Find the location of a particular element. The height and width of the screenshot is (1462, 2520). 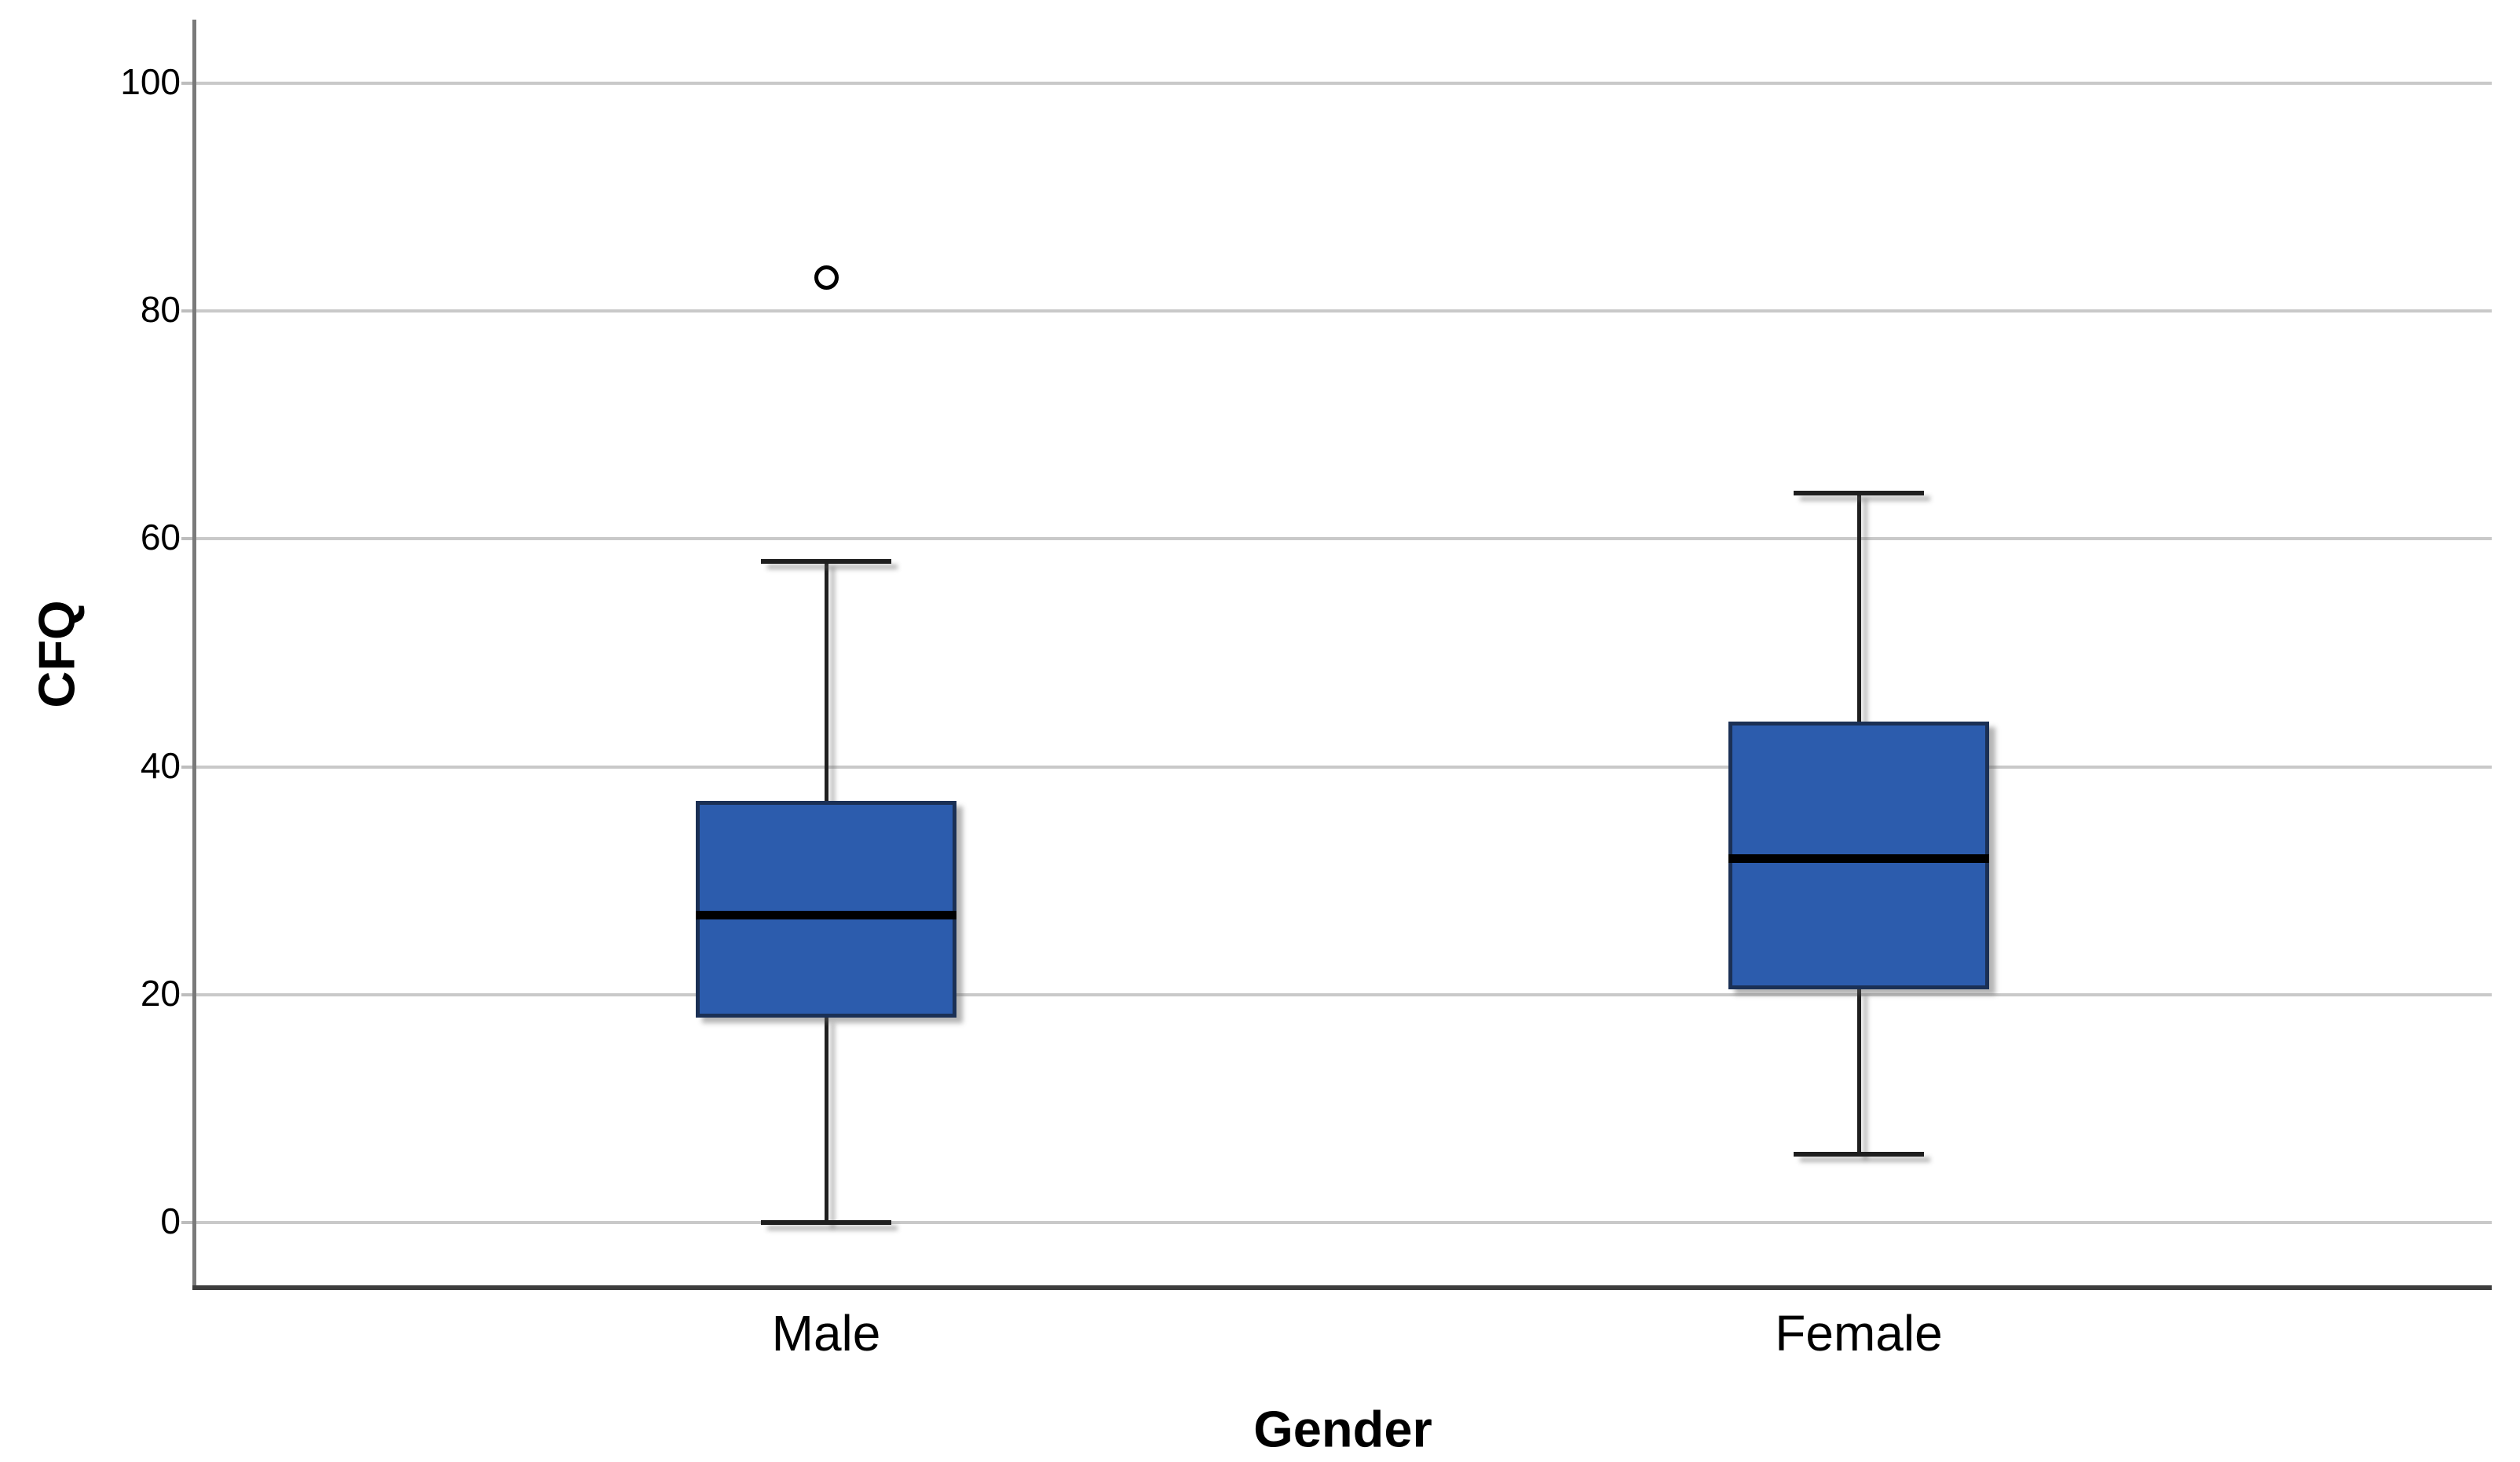

y-axis-line is located at coordinates (194, 654).